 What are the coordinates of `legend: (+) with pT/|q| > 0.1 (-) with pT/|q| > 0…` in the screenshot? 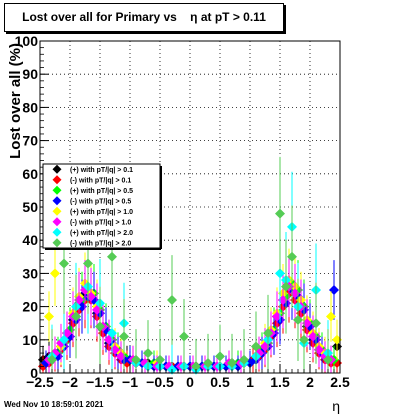 It's located at (102, 206).